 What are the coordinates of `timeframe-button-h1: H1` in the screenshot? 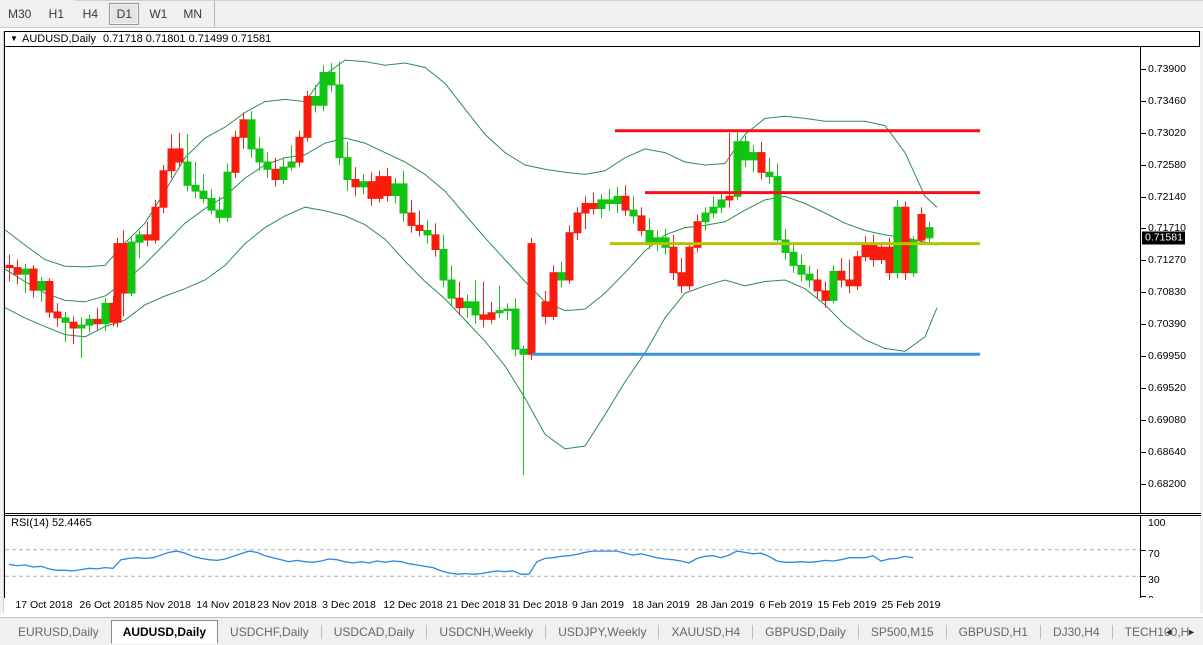 It's located at (56, 14).